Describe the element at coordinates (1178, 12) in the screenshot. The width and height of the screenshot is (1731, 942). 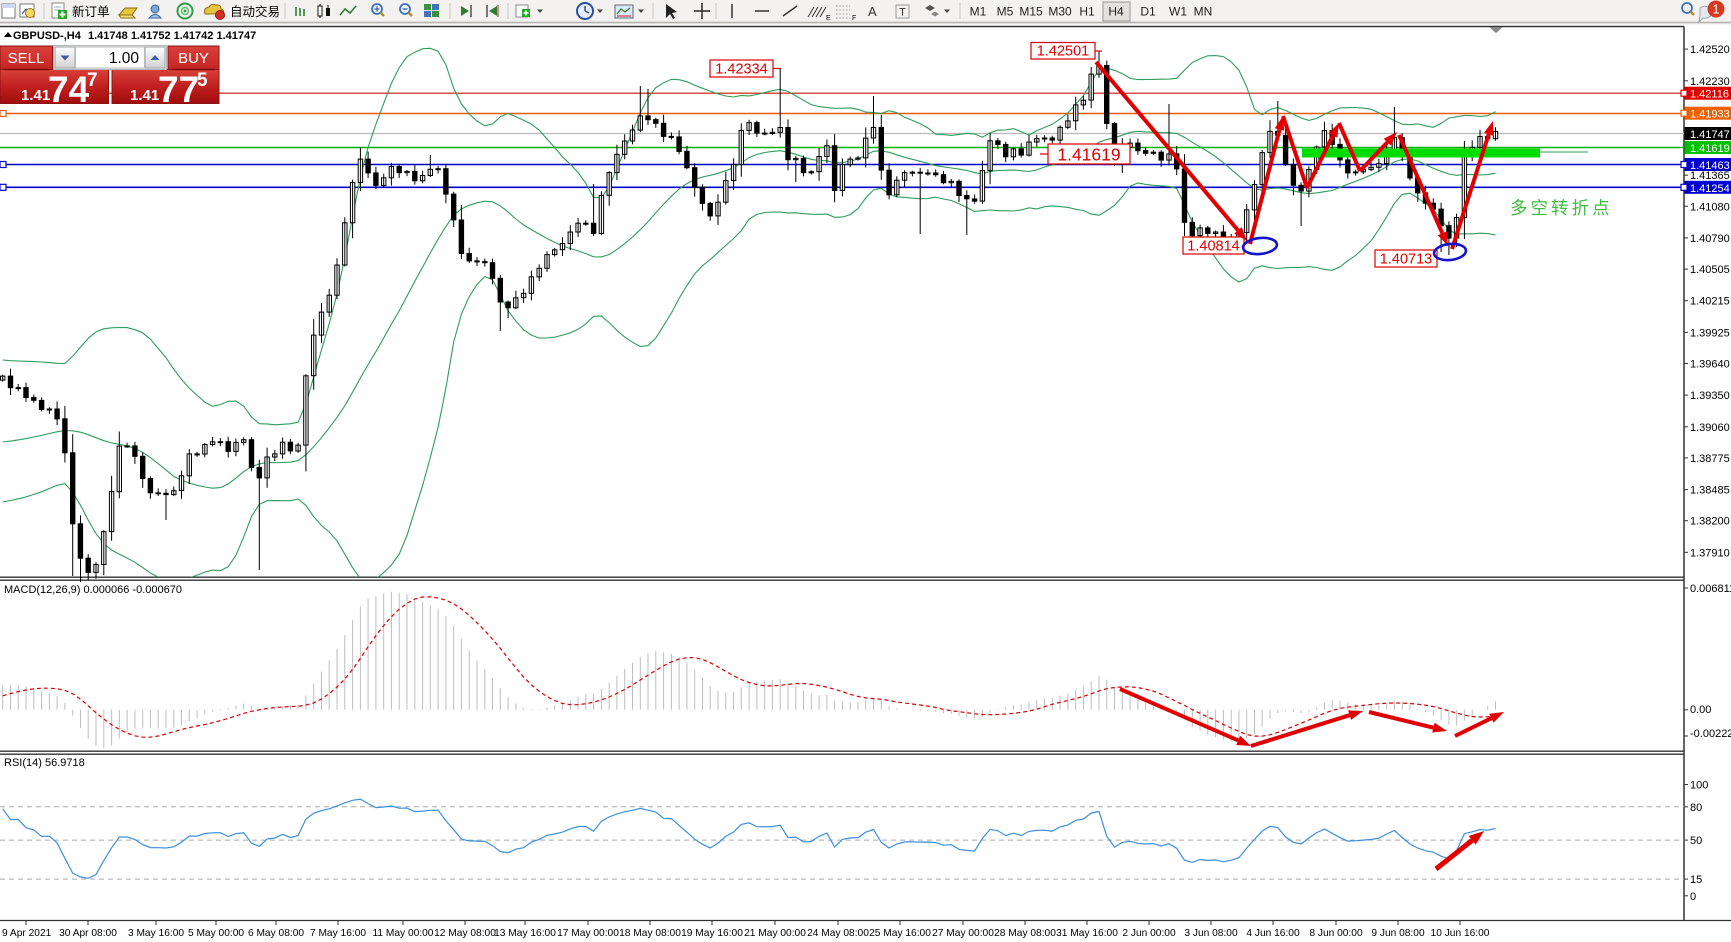
I see `svg-text: W1` at that location.